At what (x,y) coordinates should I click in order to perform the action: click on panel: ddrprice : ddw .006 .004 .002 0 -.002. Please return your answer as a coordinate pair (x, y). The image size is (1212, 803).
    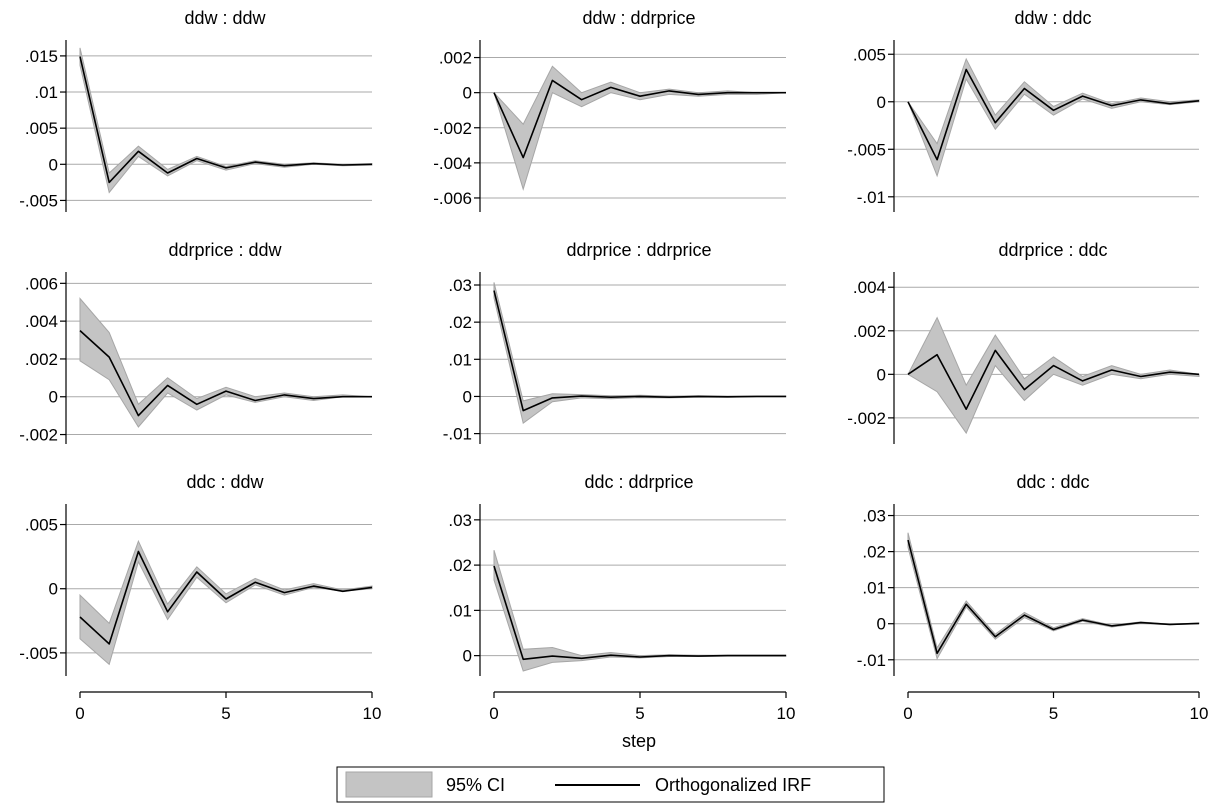
    Looking at the image, I should click on (196, 342).